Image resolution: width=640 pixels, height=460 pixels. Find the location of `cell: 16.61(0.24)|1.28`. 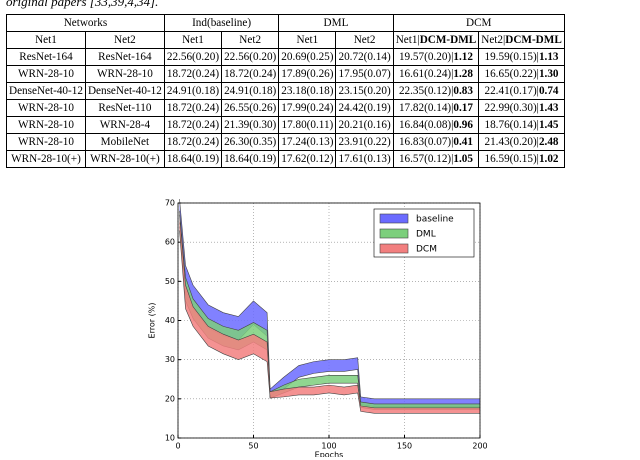

cell: 16.61(0.24)|1.28 is located at coordinates (436, 74).